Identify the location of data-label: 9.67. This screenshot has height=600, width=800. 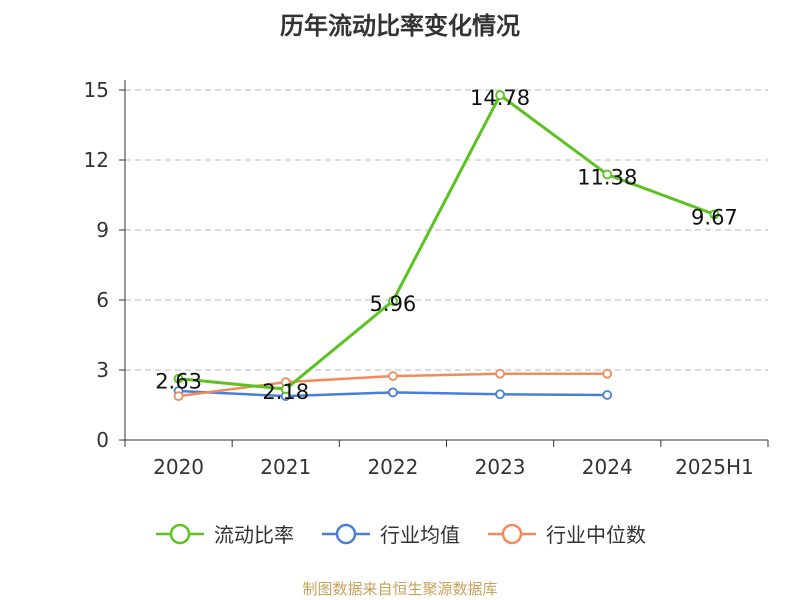
(714, 217).